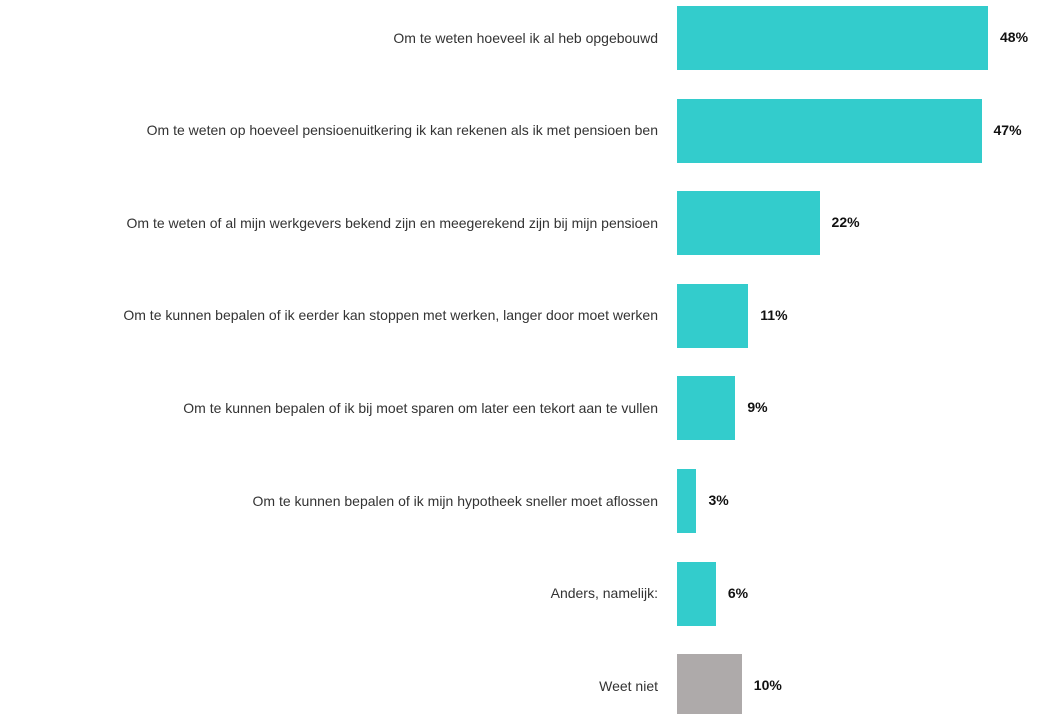 This screenshot has height=714, width=1038. I want to click on category-text: Anders, namelijk:, so click(604, 593).